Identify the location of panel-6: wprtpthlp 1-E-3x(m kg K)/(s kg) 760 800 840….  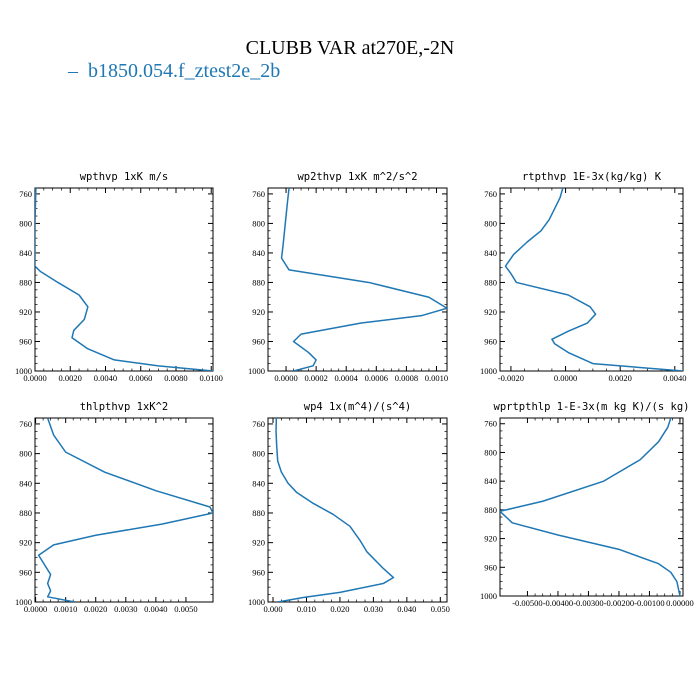
(587, 504).